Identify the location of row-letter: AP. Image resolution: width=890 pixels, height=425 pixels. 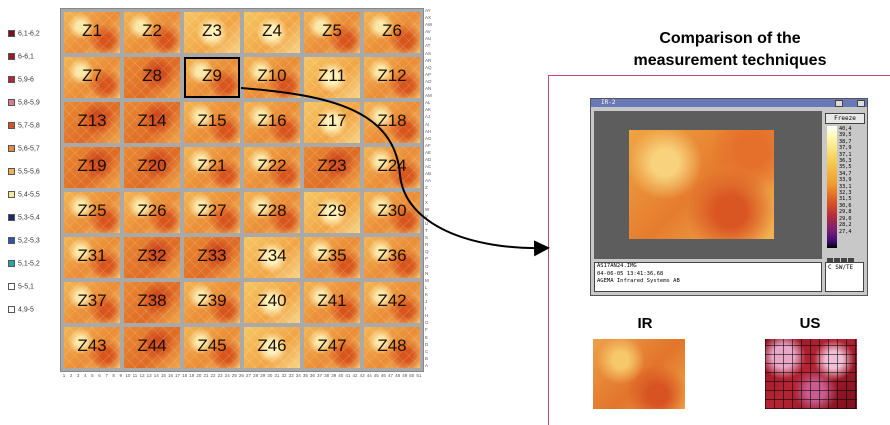
(428, 74).